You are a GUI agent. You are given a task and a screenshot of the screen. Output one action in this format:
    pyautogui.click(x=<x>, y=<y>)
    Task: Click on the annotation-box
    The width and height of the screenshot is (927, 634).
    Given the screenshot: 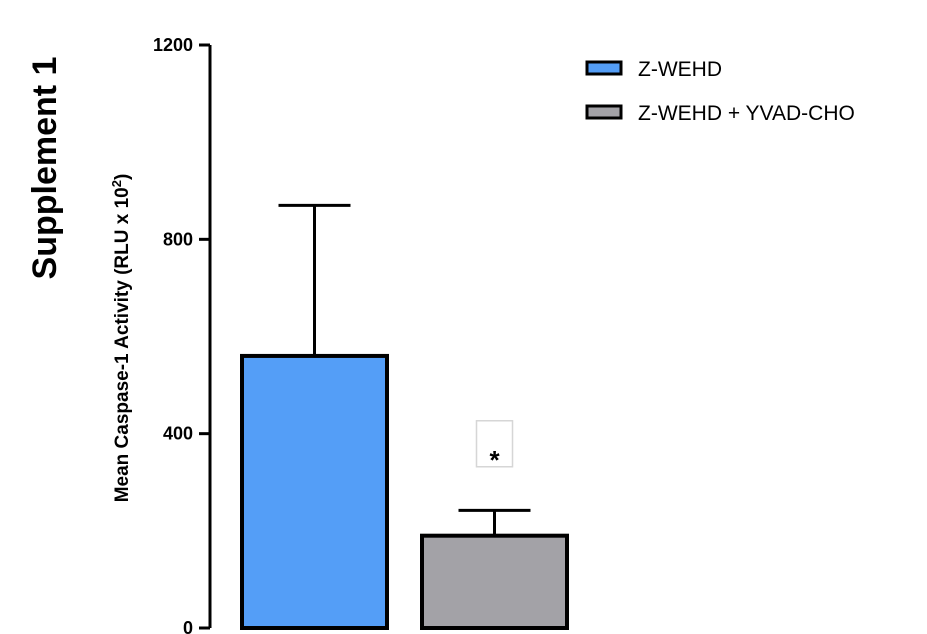 What is the action you would take?
    pyautogui.click(x=494, y=444)
    